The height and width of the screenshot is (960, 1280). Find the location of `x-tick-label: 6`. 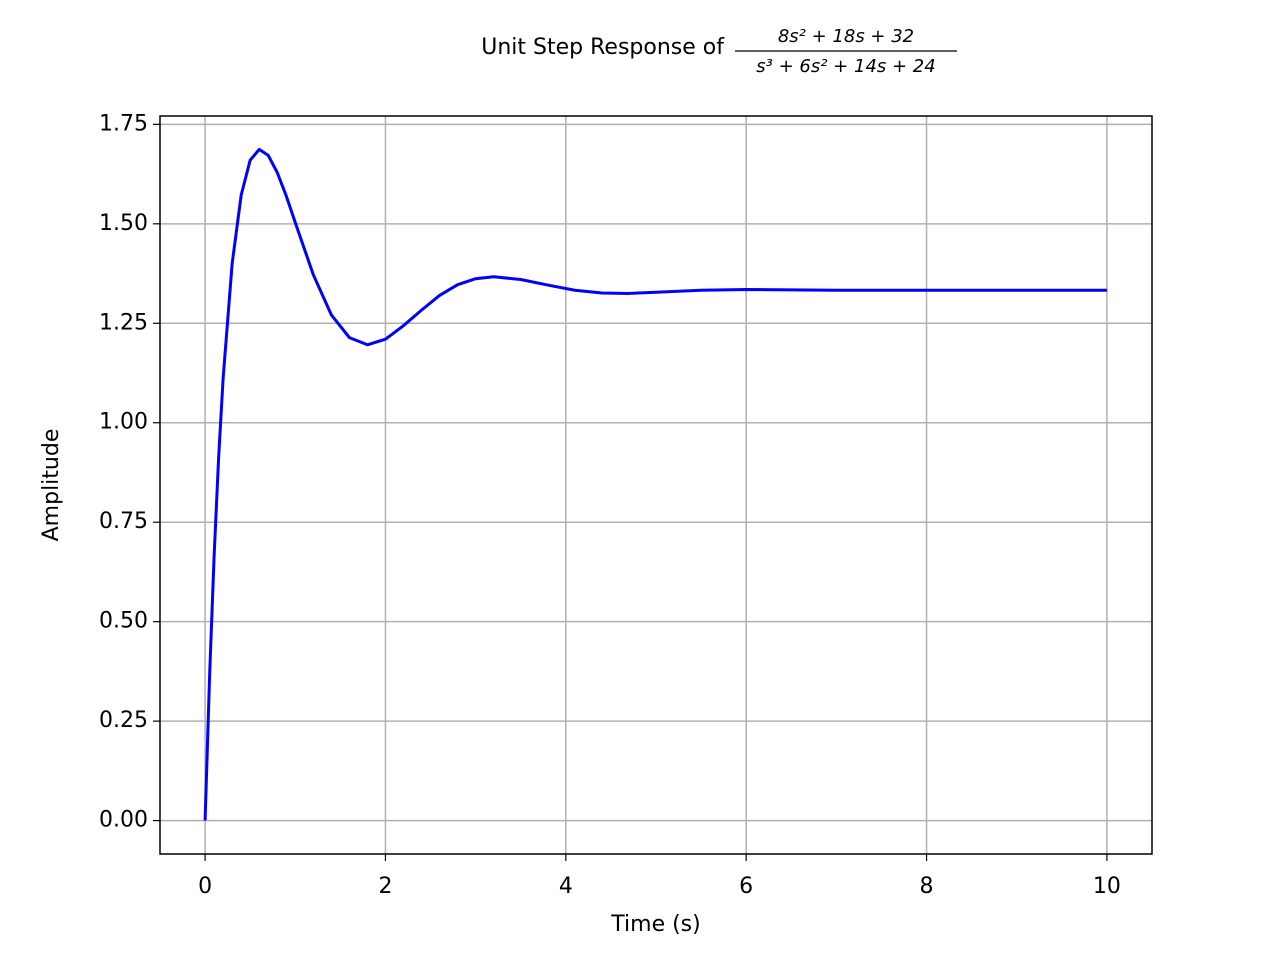

x-tick-label: 6 is located at coordinates (746, 886).